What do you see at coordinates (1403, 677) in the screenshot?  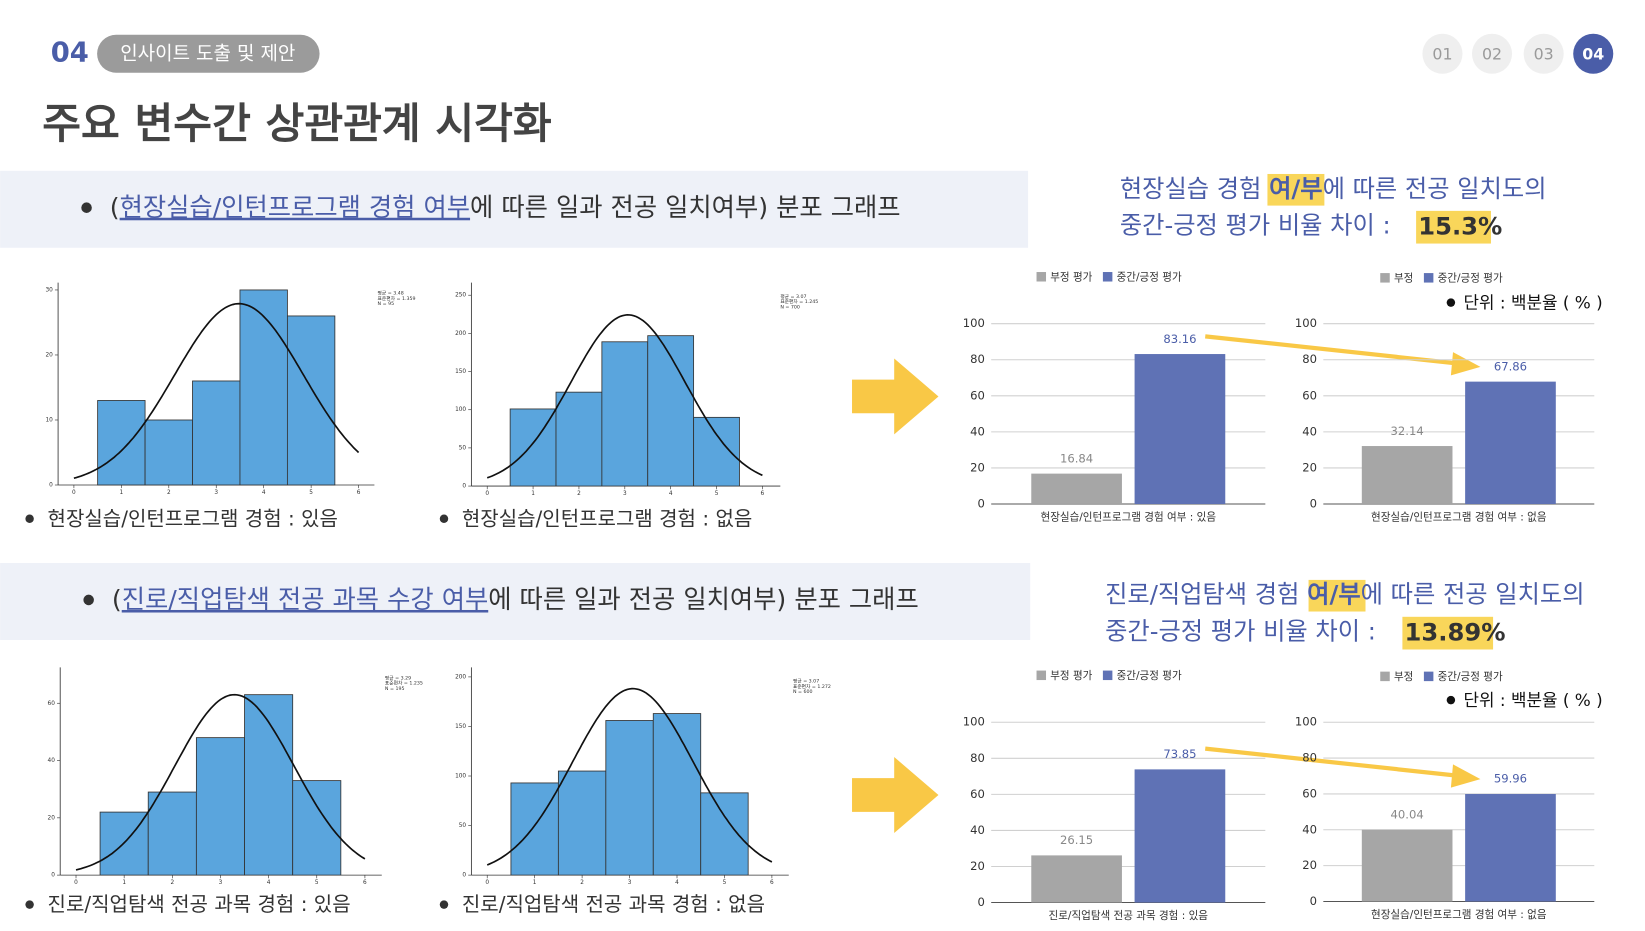 I see `legend-label: 부정` at bounding box center [1403, 677].